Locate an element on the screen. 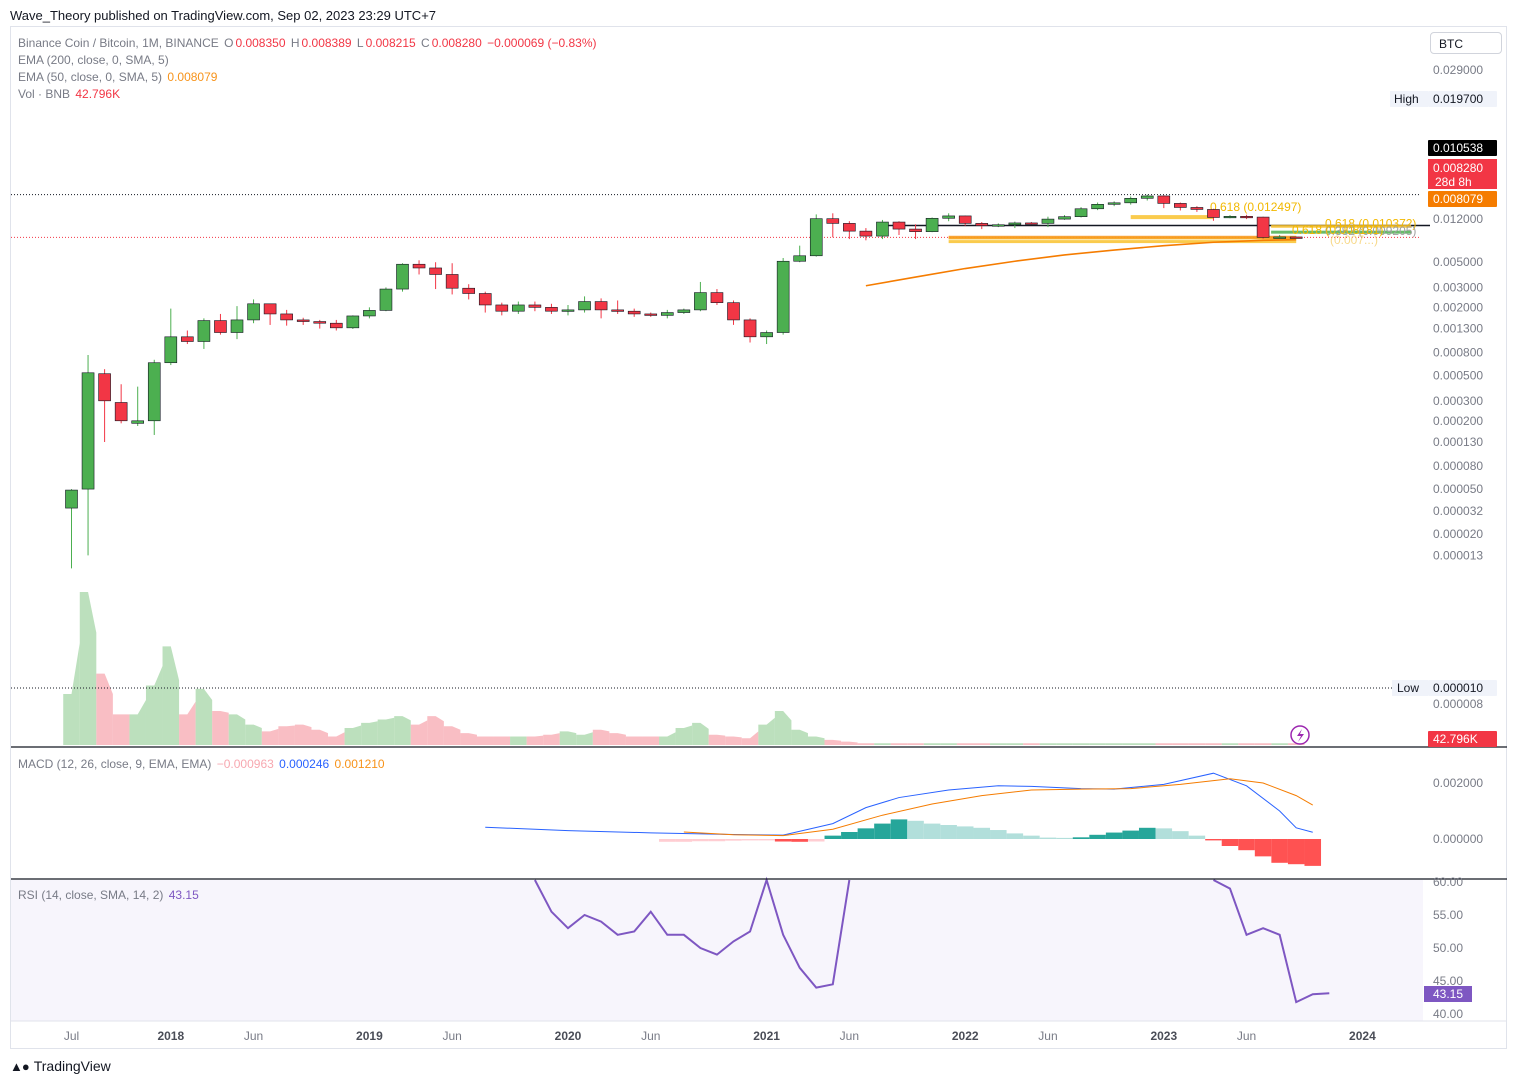  price-axis-tick: 0.003000 is located at coordinates (1458, 287).